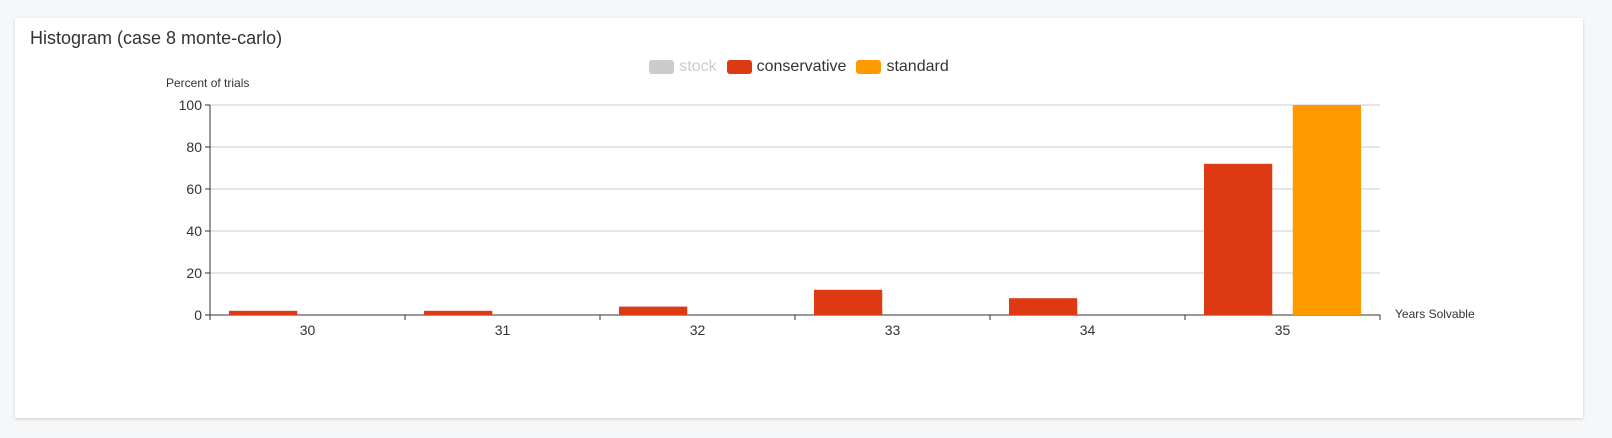 This screenshot has height=438, width=1612. Describe the element at coordinates (739, 67) in the screenshot. I see `legend-swatch-conservative` at that location.